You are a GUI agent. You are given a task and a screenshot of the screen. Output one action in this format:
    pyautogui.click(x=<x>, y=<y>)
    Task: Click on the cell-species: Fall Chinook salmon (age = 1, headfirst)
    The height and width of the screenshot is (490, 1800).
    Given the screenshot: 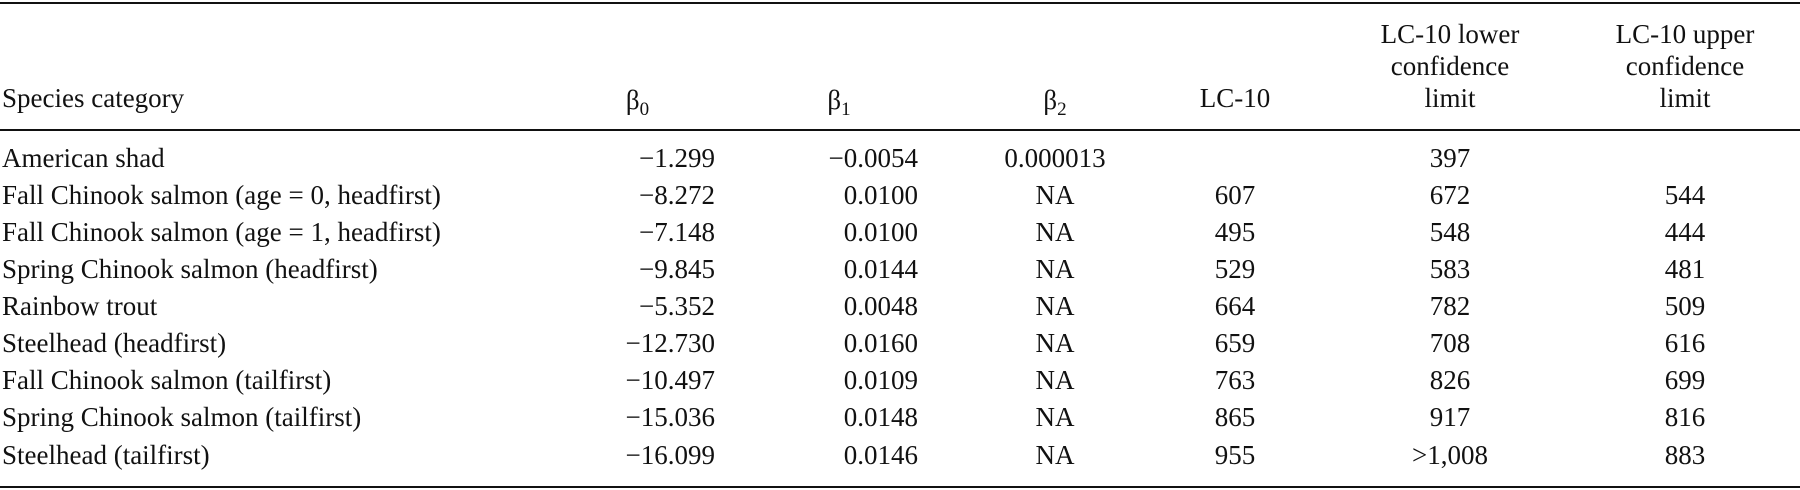 What is the action you would take?
    pyautogui.click(x=221, y=232)
    